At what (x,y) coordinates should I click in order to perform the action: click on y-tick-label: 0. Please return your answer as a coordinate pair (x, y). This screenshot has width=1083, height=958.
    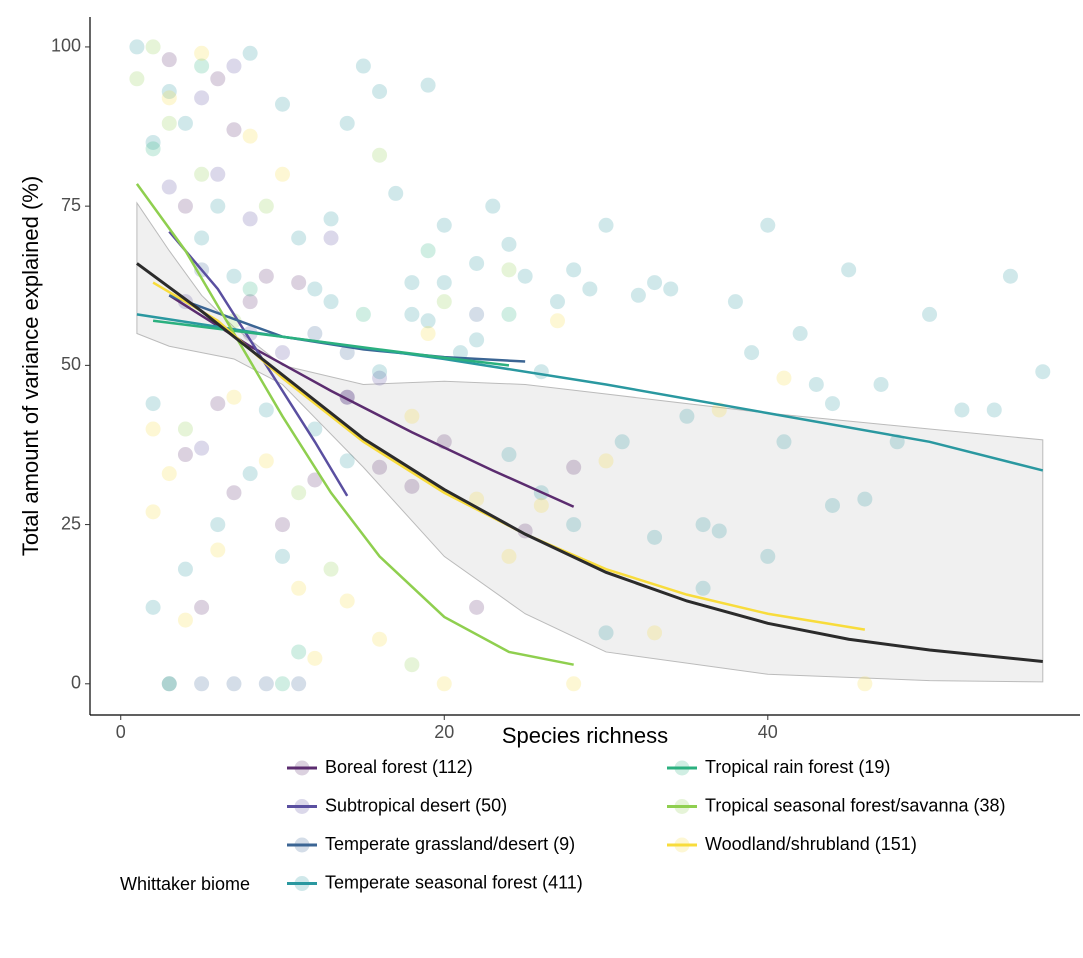
    Looking at the image, I should click on (76, 683).